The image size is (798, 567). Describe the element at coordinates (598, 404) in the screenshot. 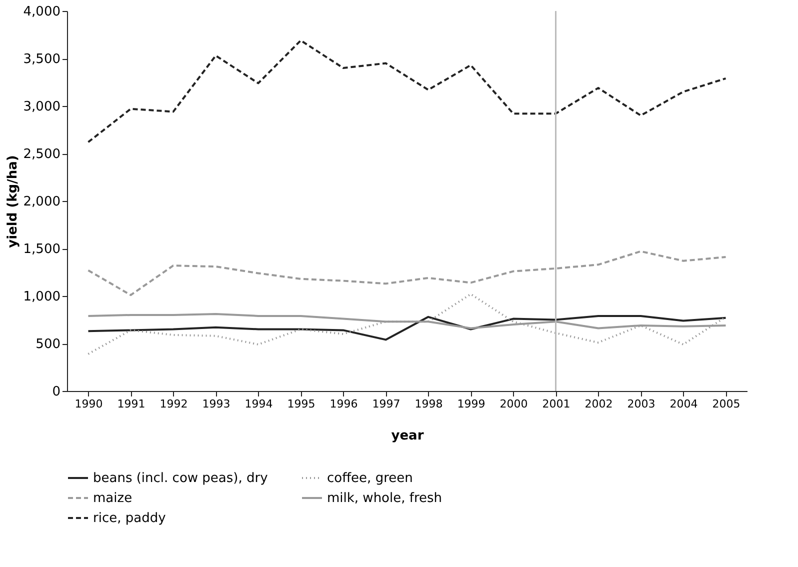

I see `x-tick-label: 2002` at that location.